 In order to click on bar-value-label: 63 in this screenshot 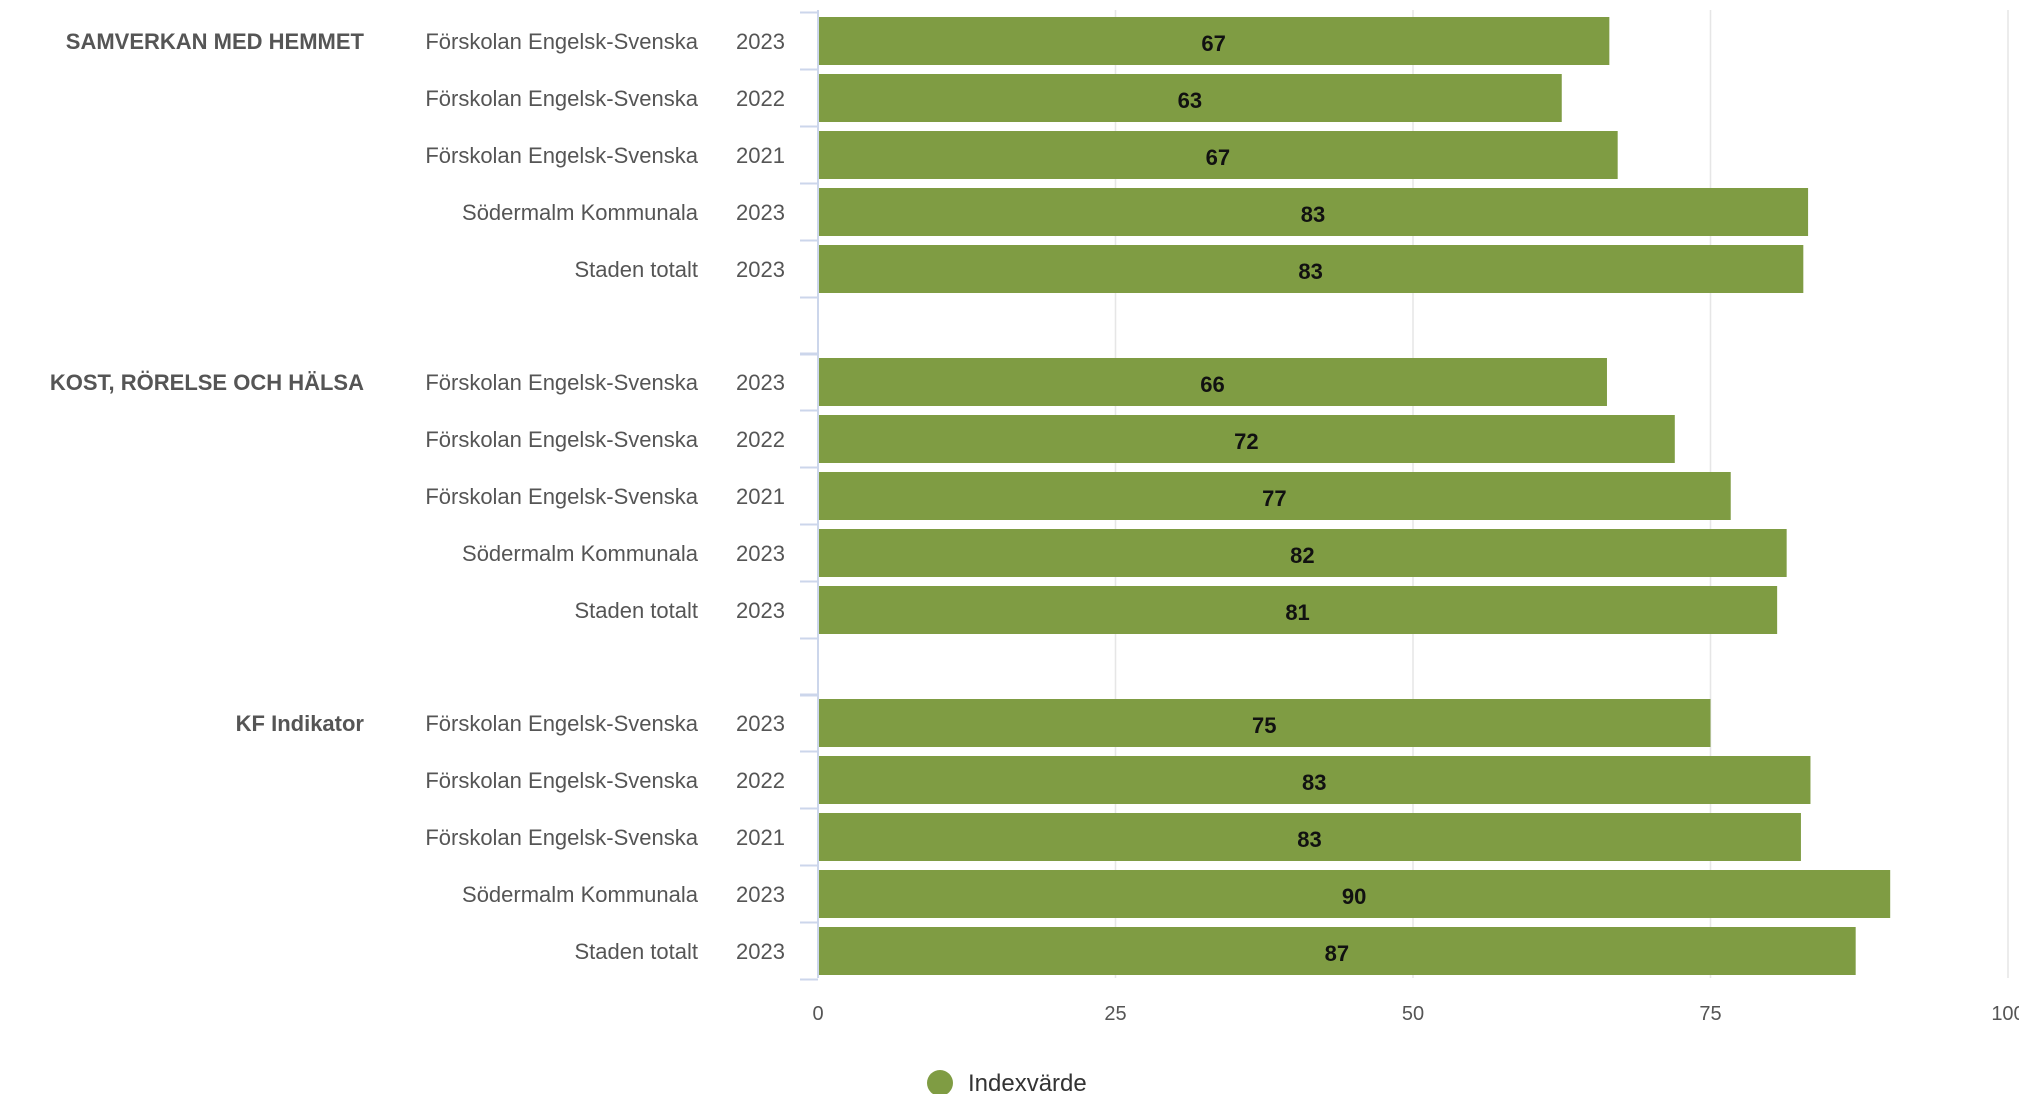, I will do `click(1190, 100)`.